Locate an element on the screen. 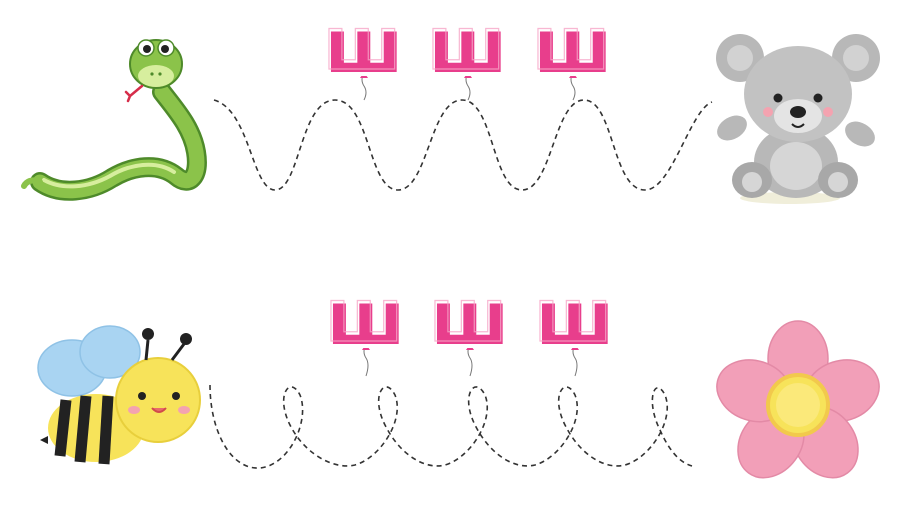  snake-picture is located at coordinates (114, 120).